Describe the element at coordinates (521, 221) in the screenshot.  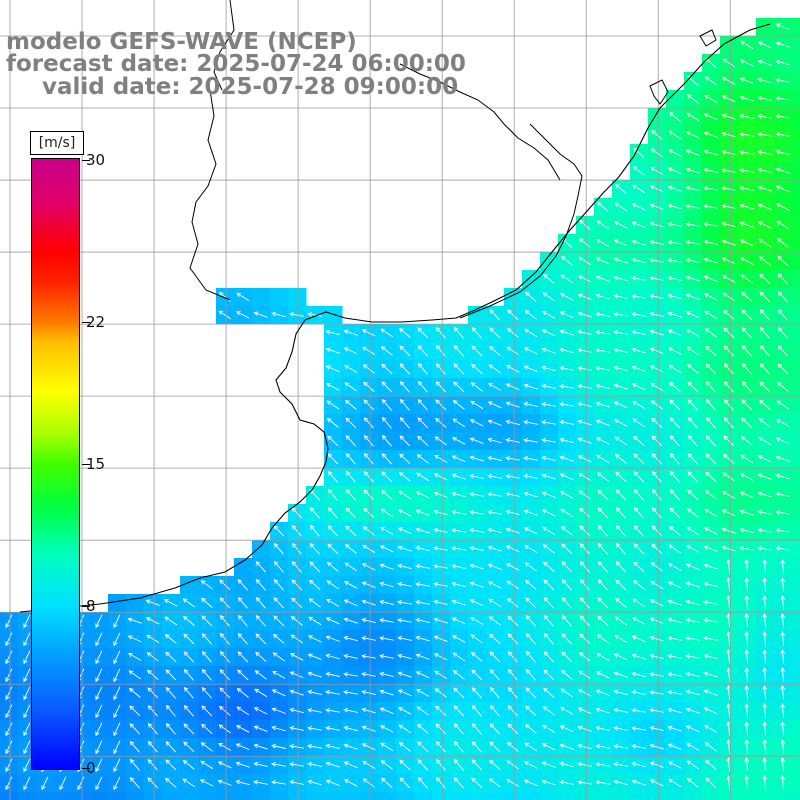
I see `rio-de-la-plata-border` at that location.